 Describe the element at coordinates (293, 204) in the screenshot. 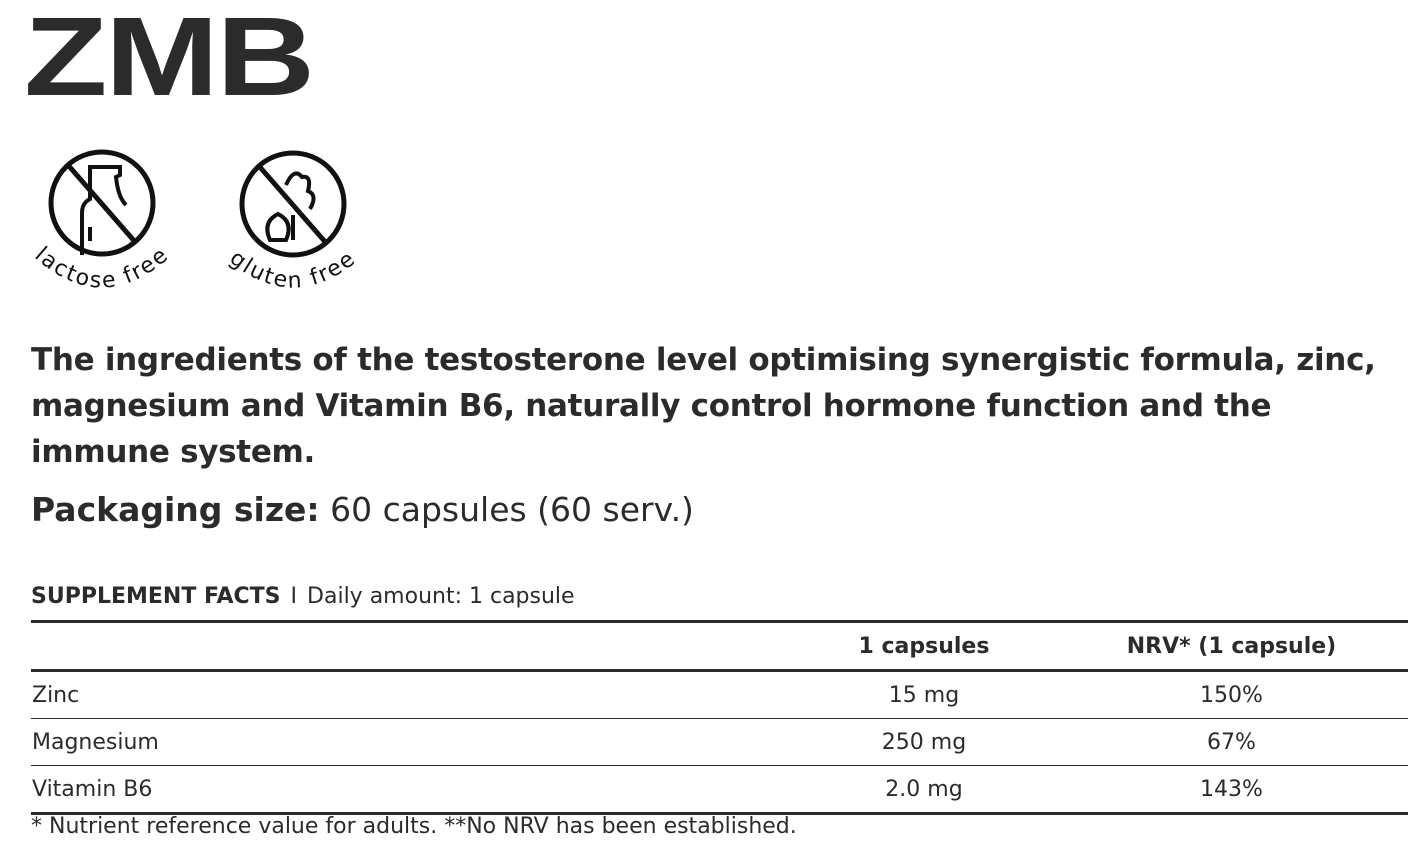

I see `no-wheat-icon` at that location.